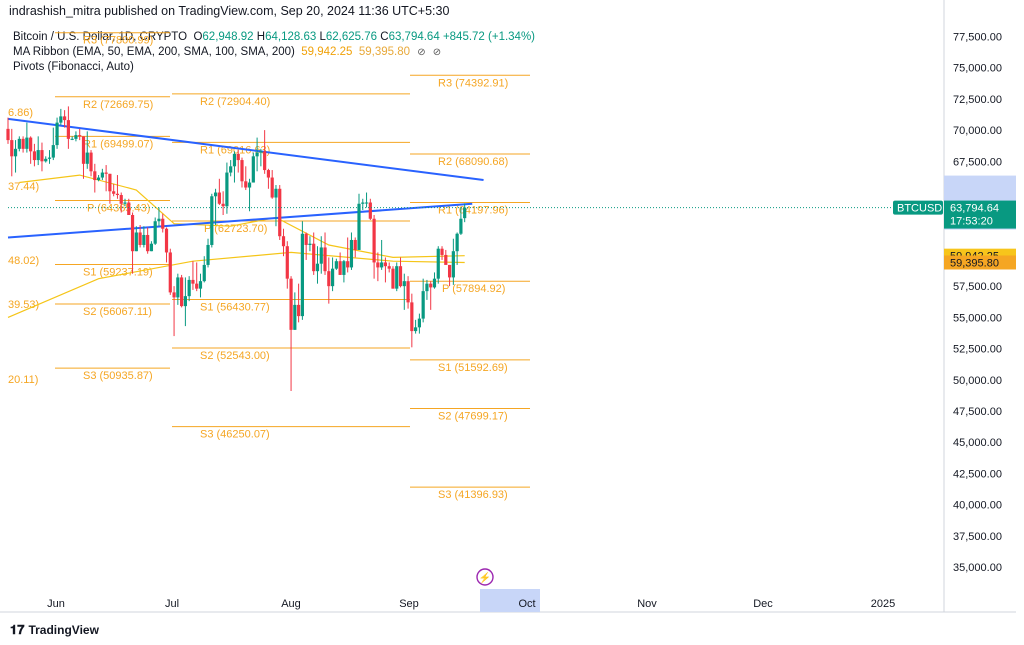 Image resolution: width=1024 pixels, height=645 pixels. I want to click on last-price-value: 63,794.64, so click(974, 209).